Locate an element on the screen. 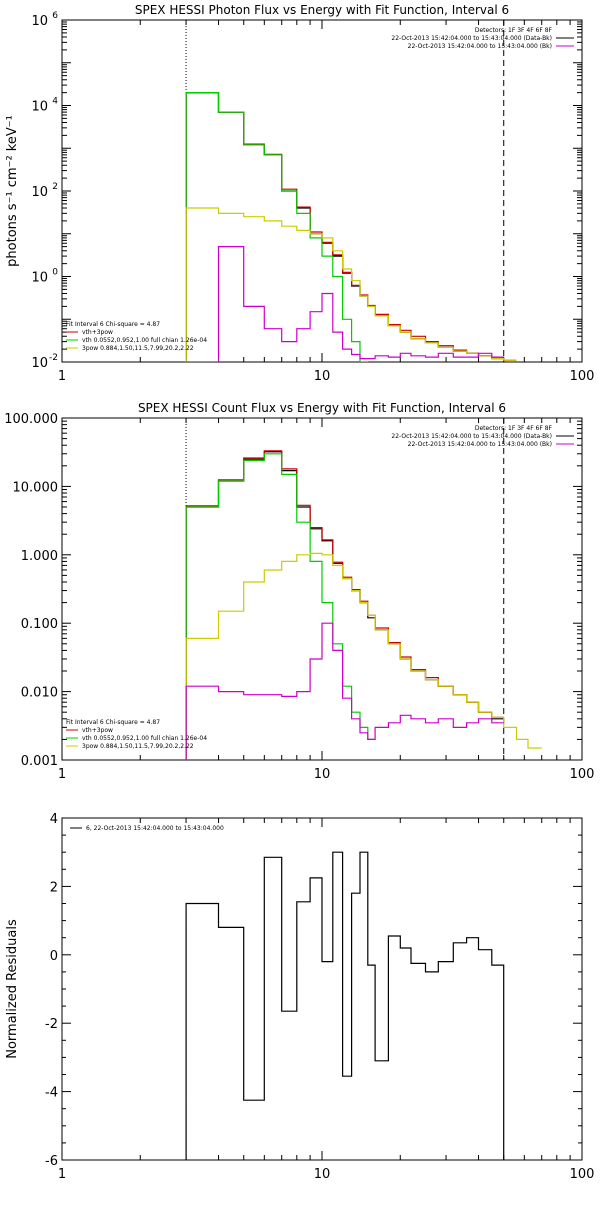 This screenshot has width=600, height=1205. y-tick-label: 0.001 is located at coordinates (39, 761).